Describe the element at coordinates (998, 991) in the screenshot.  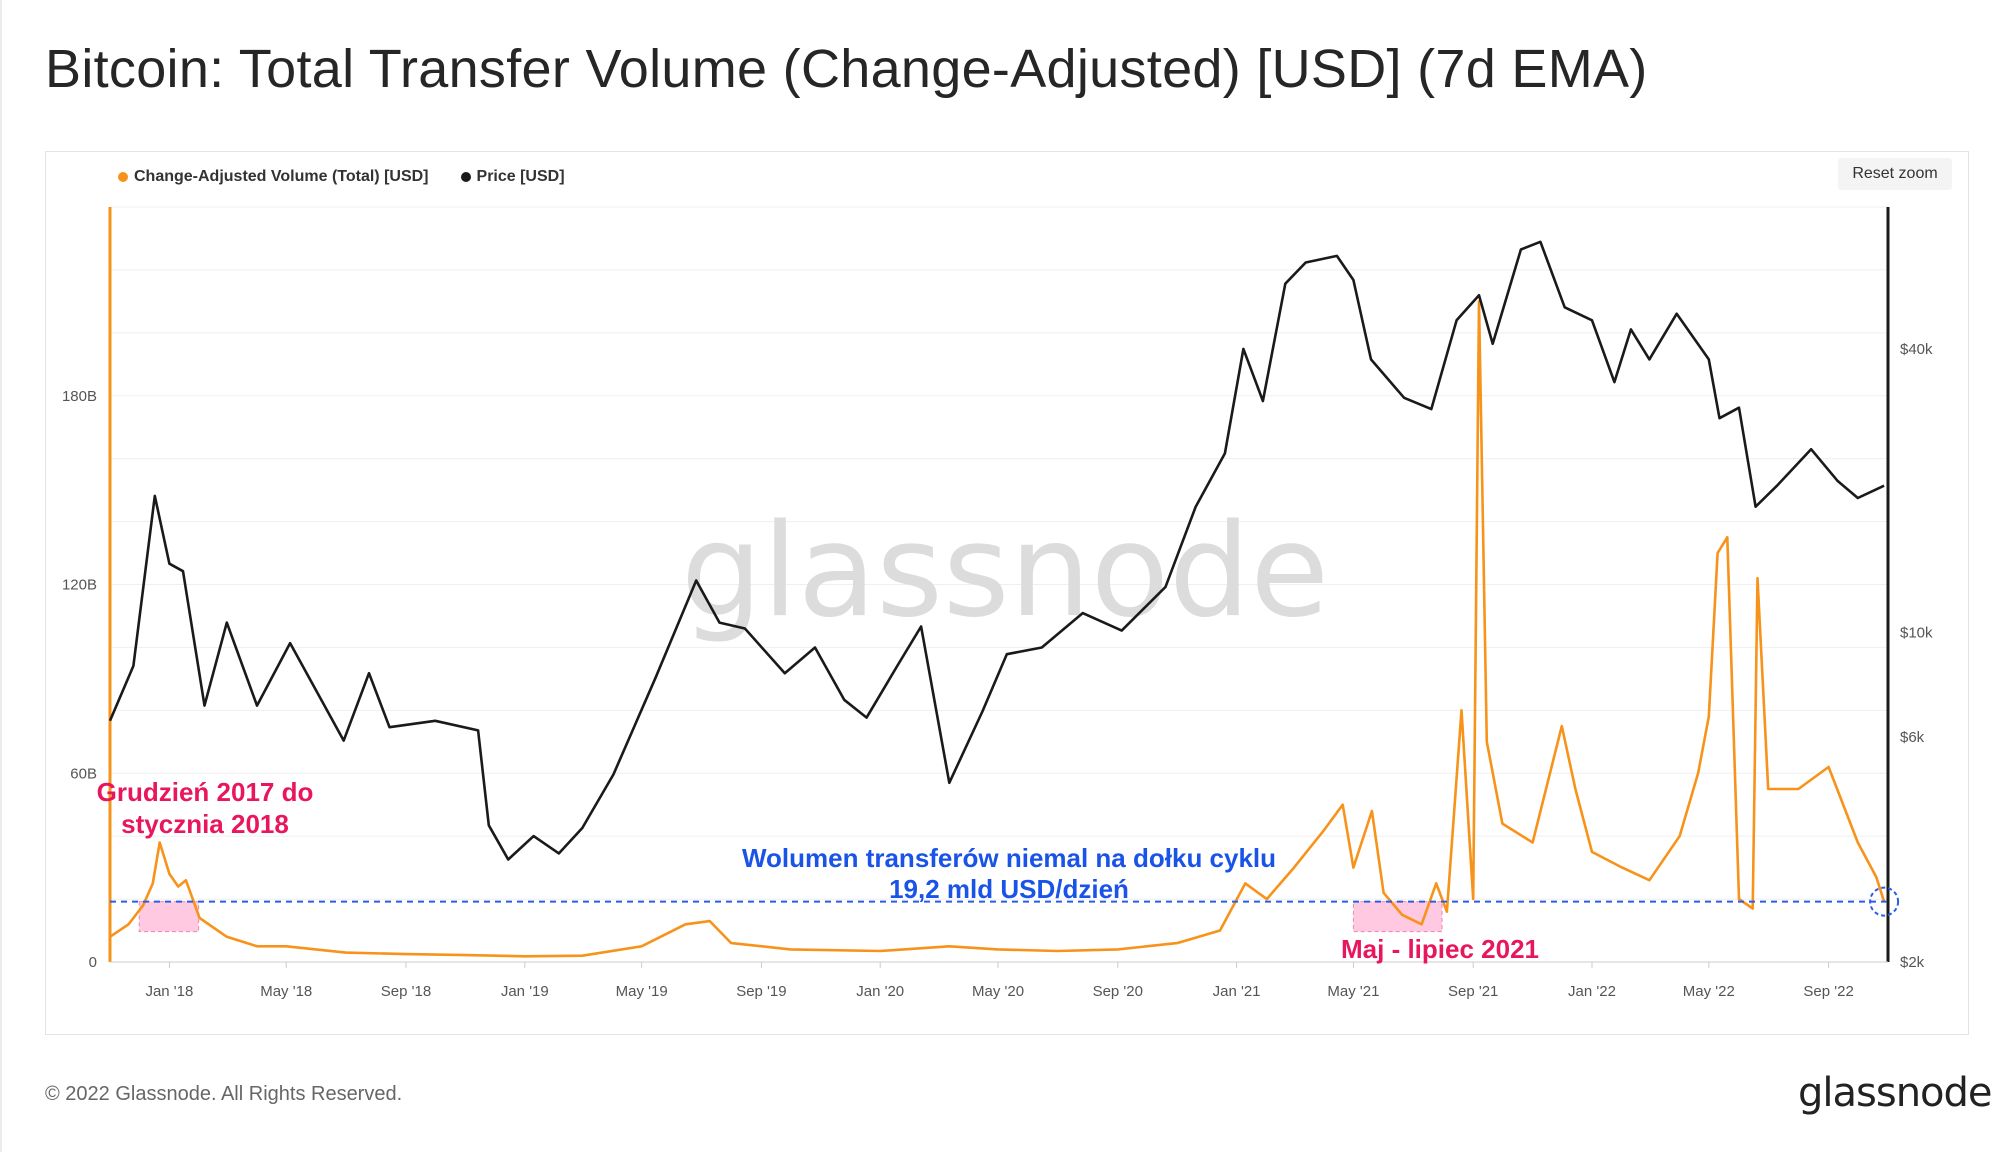
I see `x-tick-label: May '20` at that location.